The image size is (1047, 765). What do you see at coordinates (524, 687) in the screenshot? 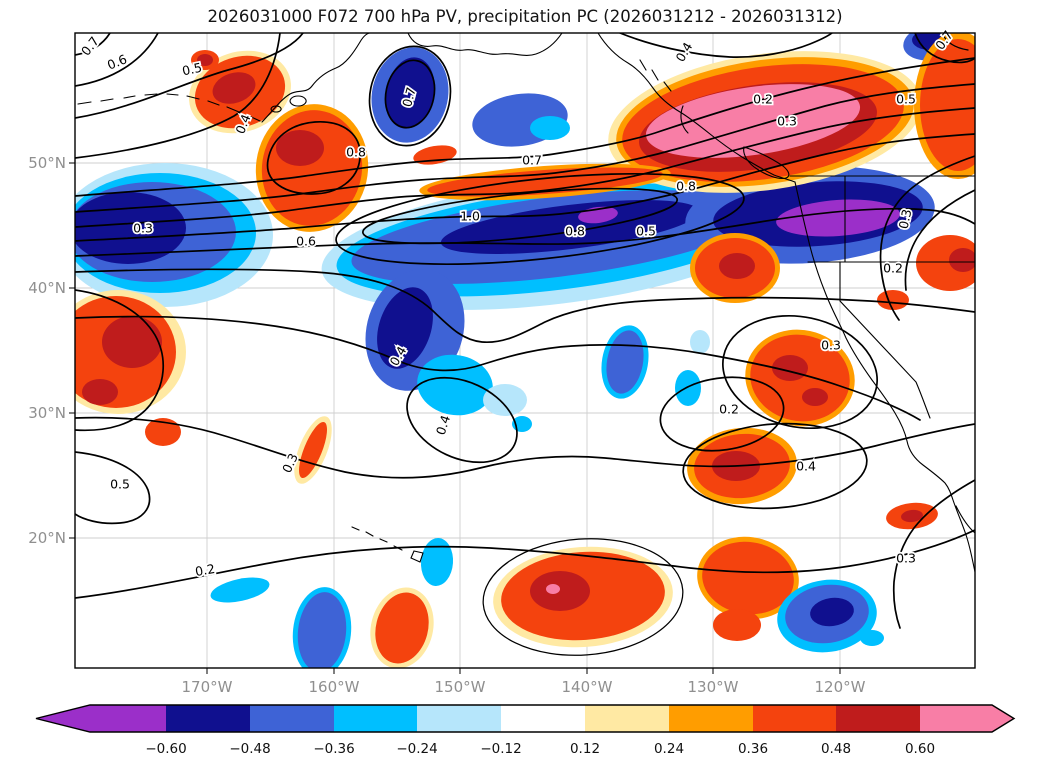
I see `x-axis-labels: 170°W 160°W 150°W 140°W 130°W 120°W` at bounding box center [524, 687].